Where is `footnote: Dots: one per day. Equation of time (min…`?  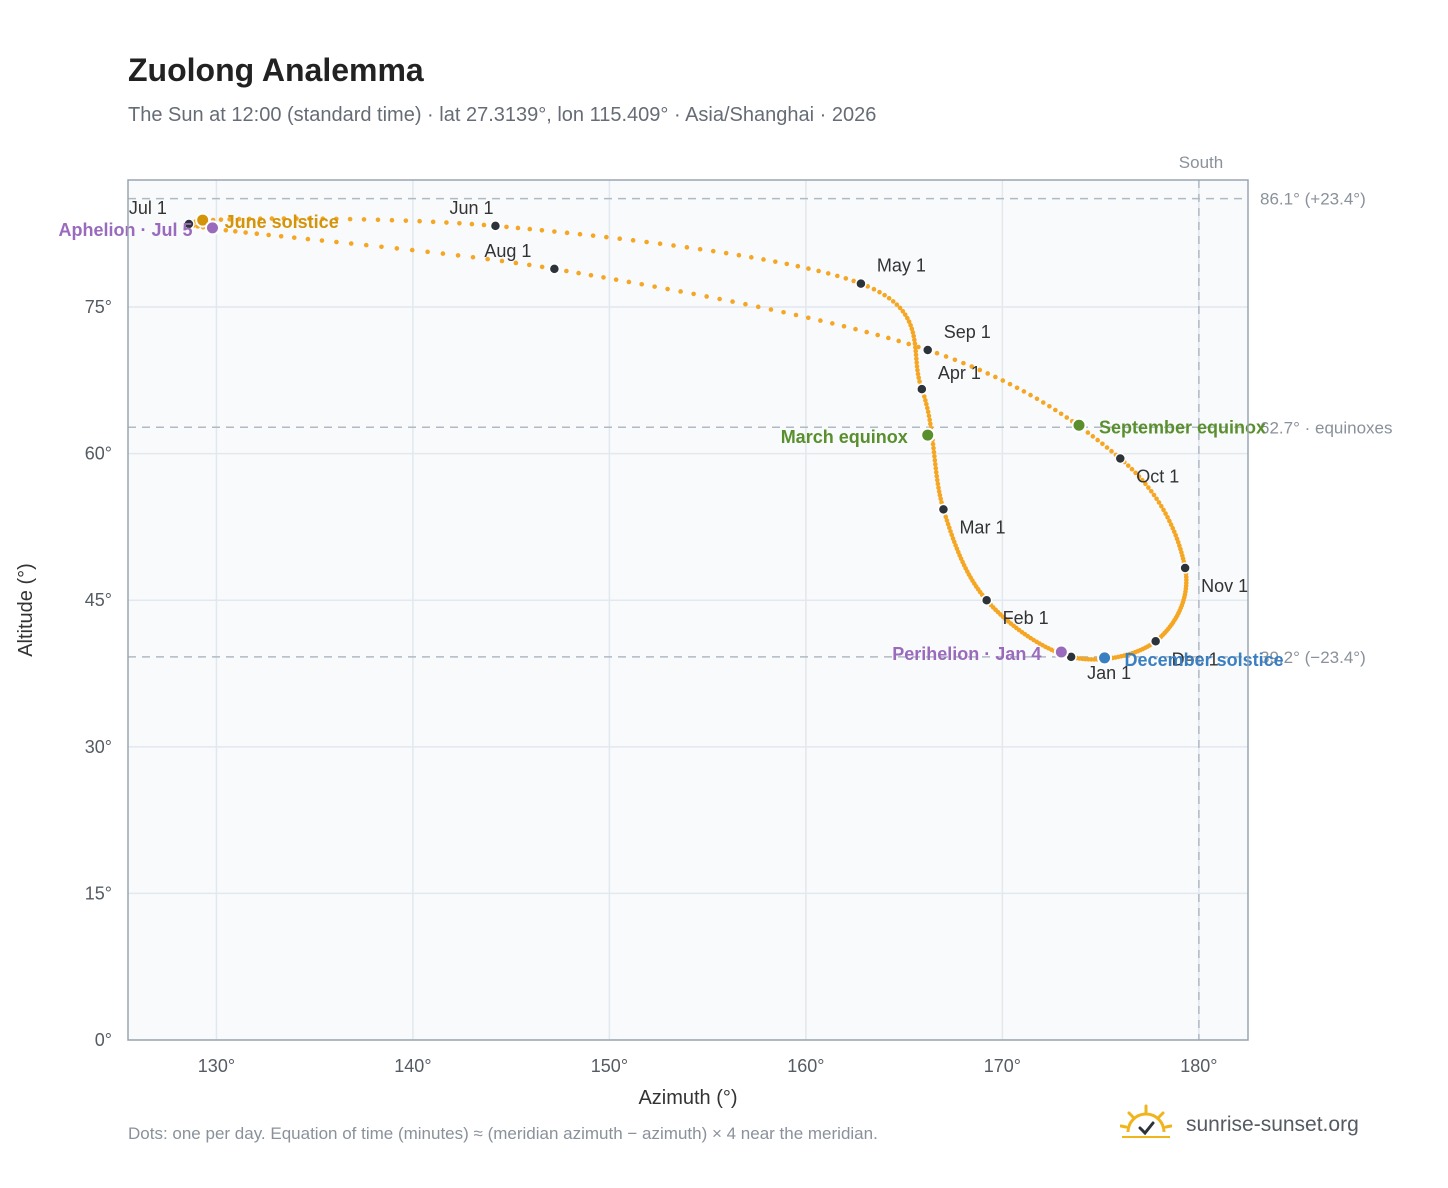
footnote: Dots: one per day. Equation of time (min… is located at coordinates (503, 1133).